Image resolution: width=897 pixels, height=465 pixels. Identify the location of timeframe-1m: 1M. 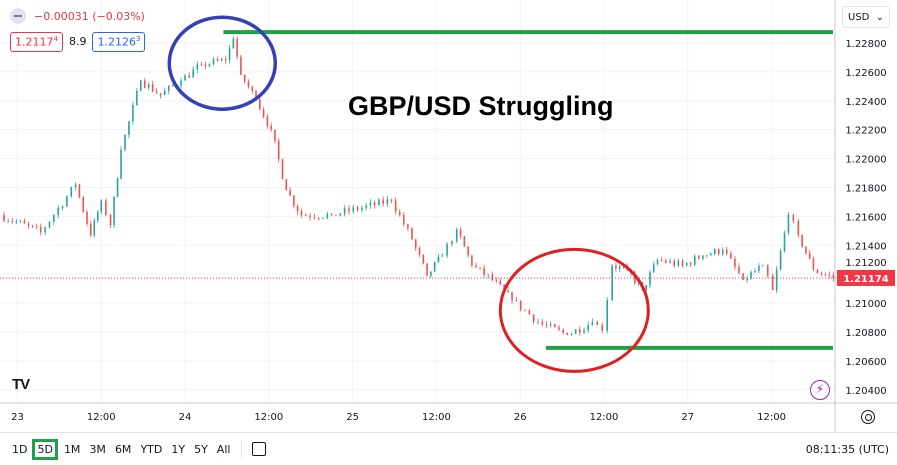
(72, 449).